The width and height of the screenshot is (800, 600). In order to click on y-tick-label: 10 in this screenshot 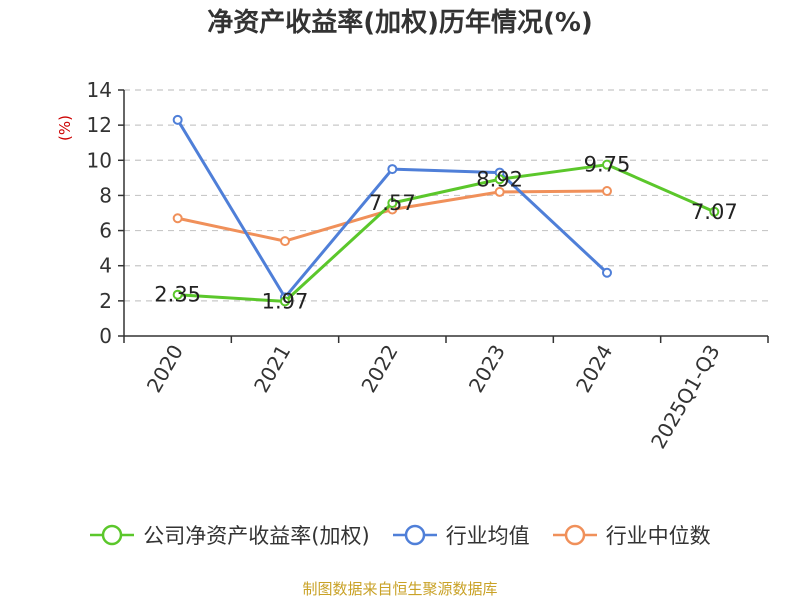, I will do `click(99, 160)`.